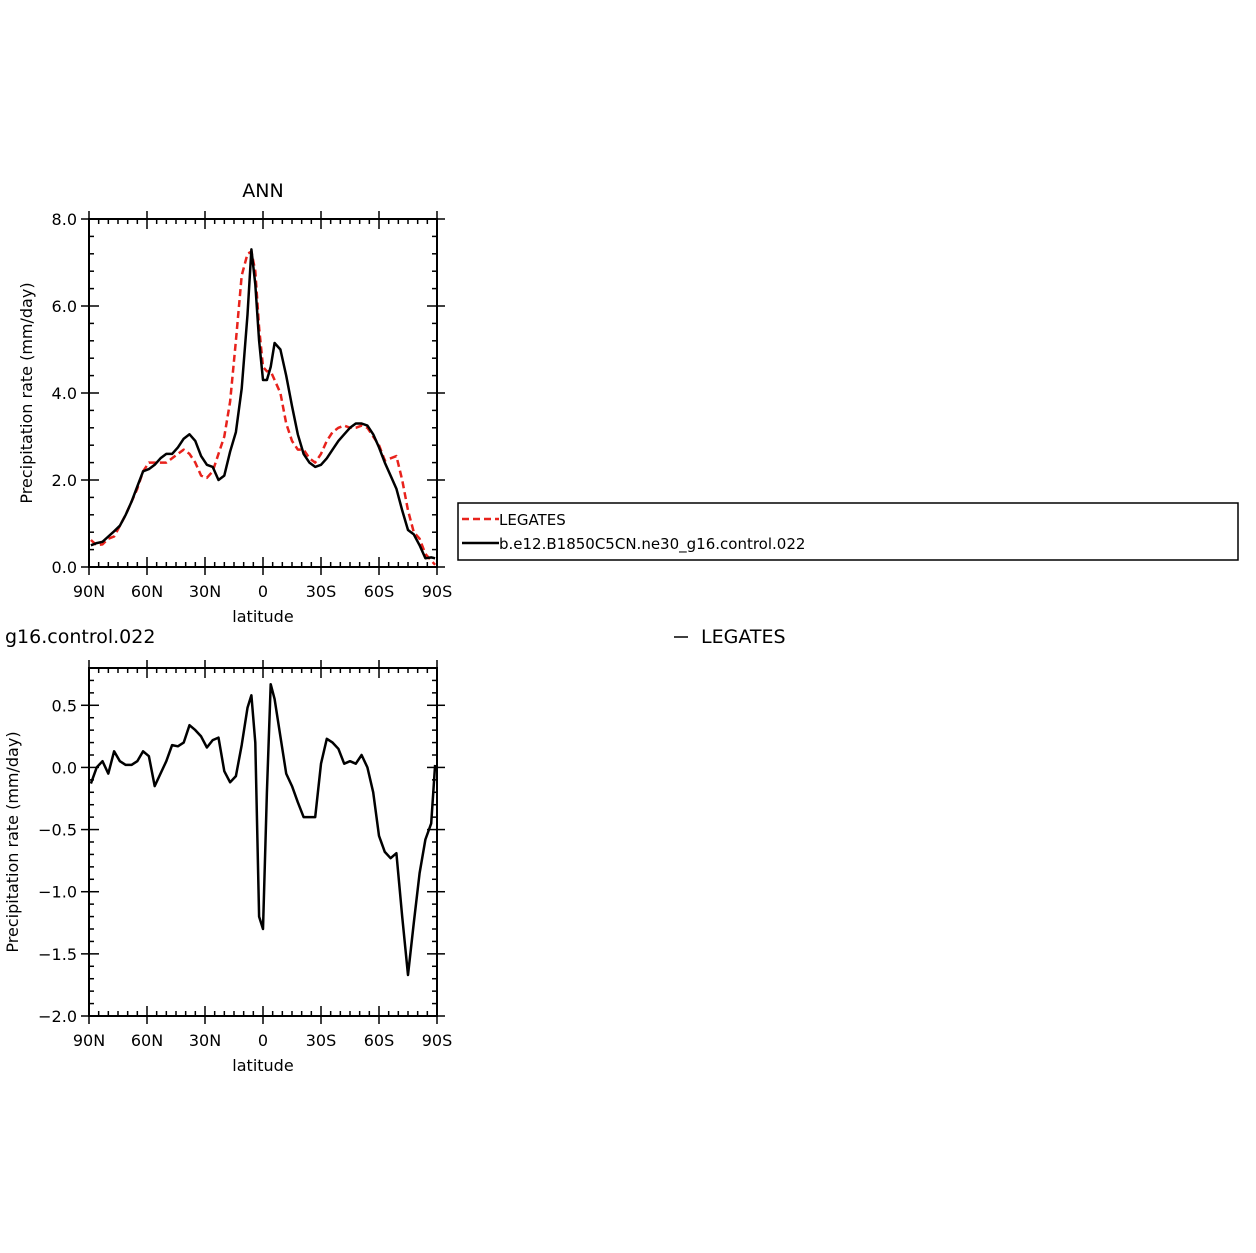 This screenshot has width=1256, height=1253. I want to click on panel1-series-line-model, so click(263, 404).